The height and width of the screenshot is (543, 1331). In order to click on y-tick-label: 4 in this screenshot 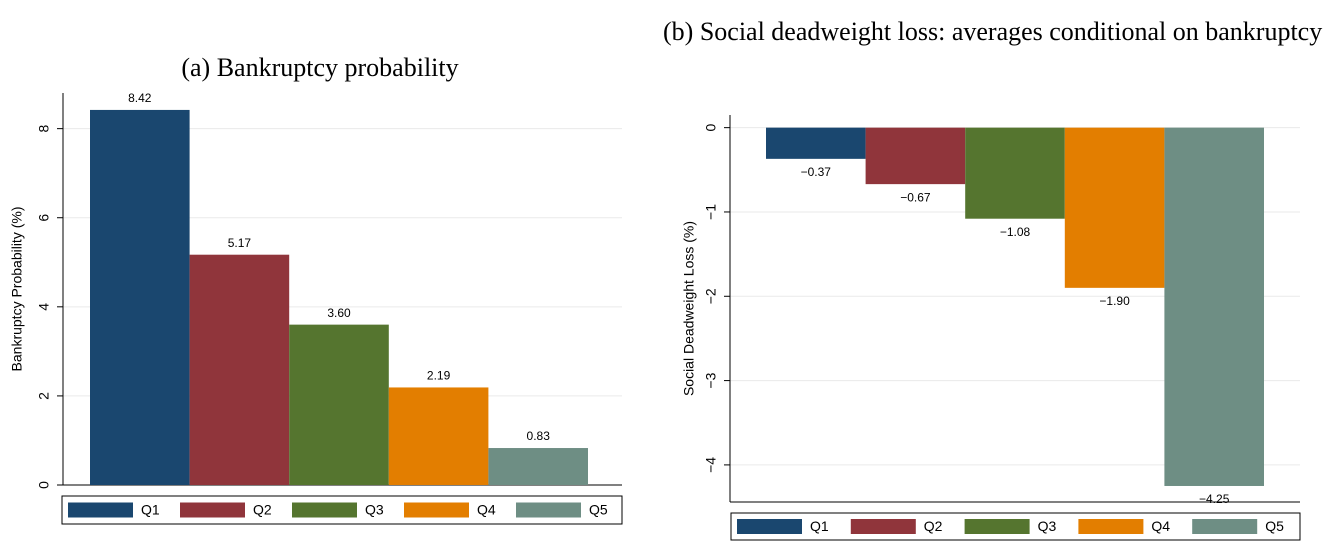, I will do `click(44, 307)`.